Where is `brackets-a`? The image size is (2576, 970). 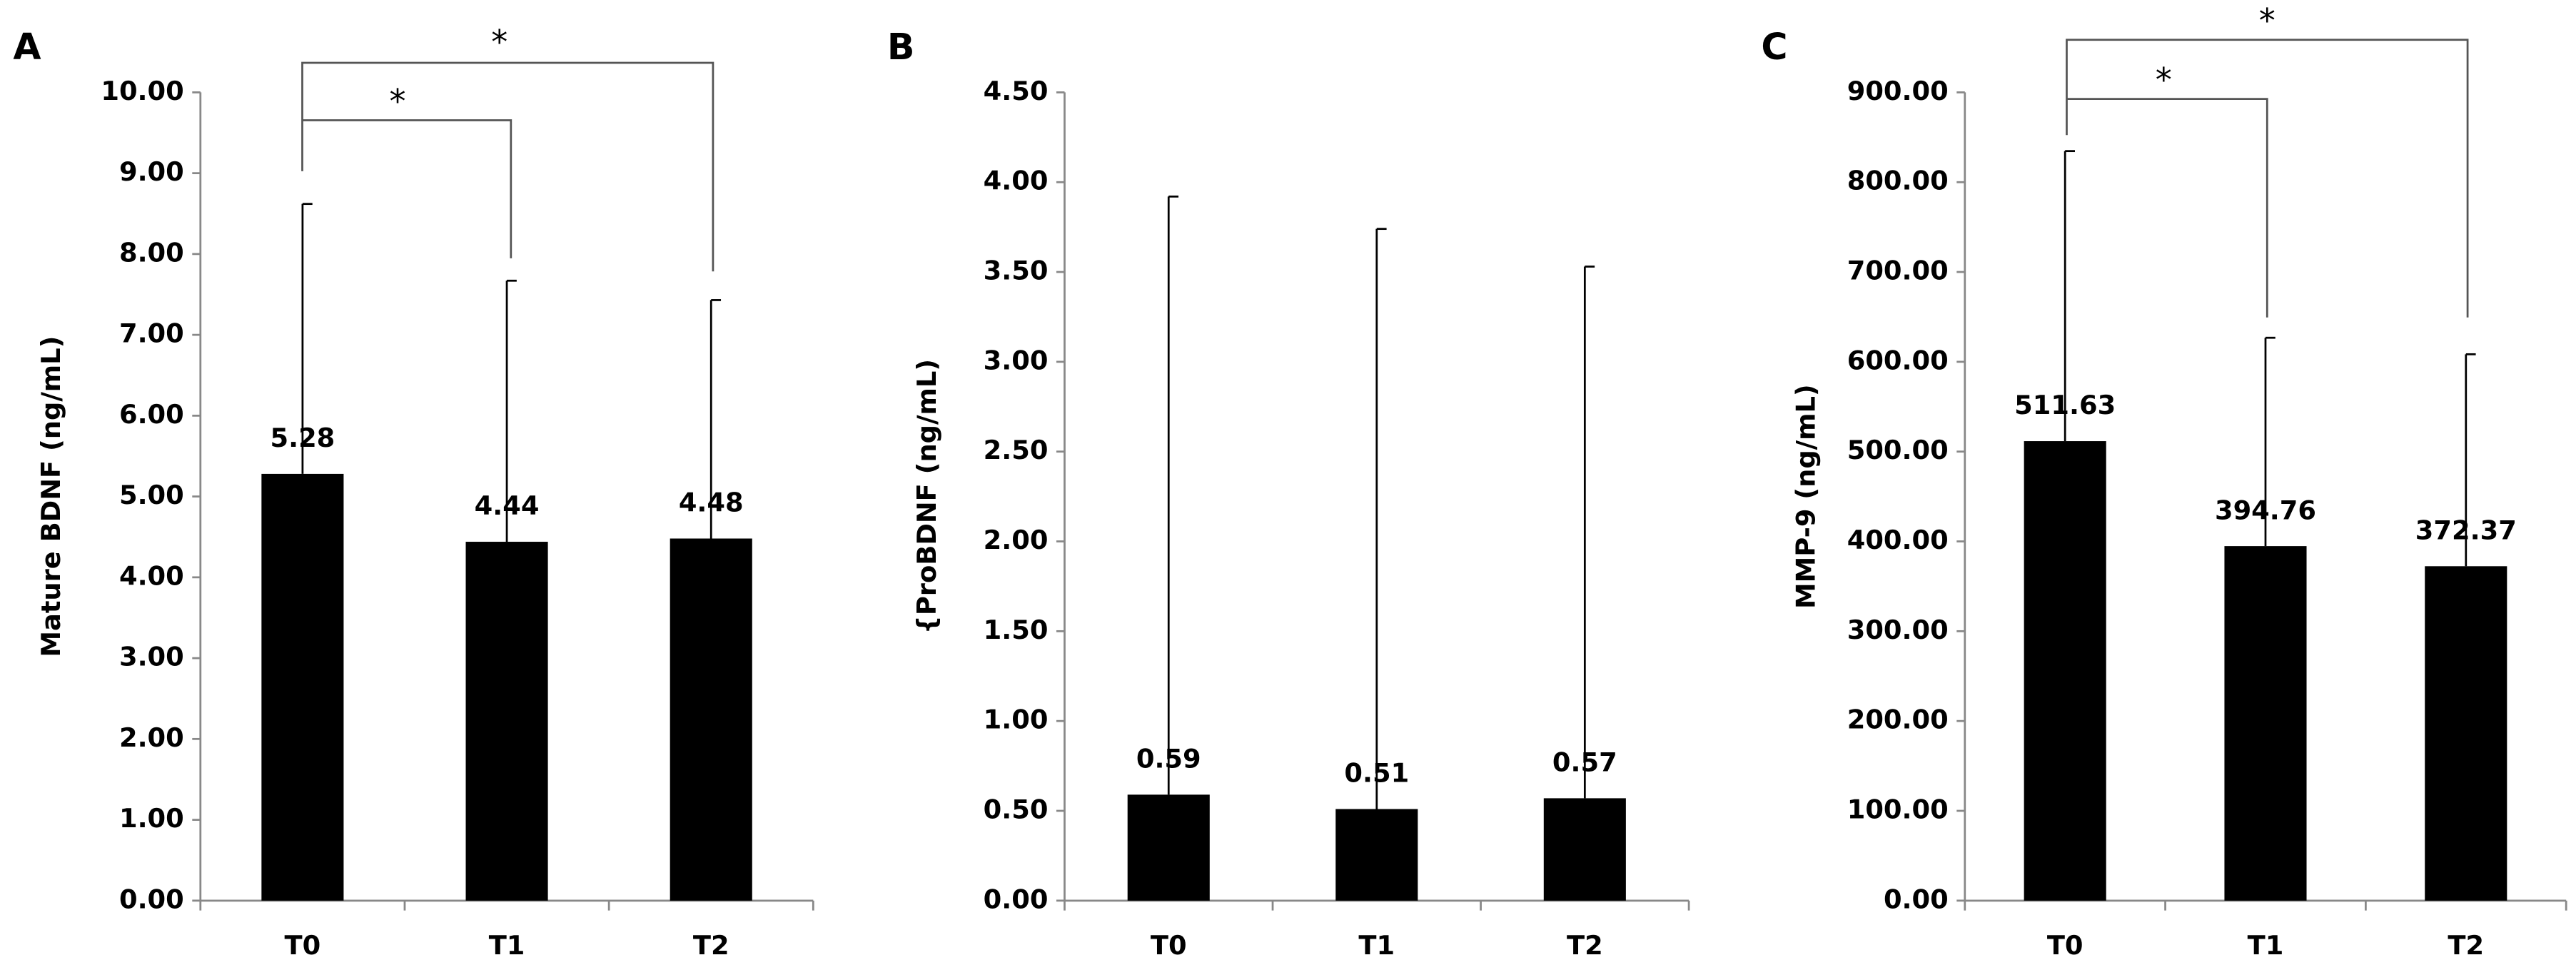
brackets-a is located at coordinates (507, 166).